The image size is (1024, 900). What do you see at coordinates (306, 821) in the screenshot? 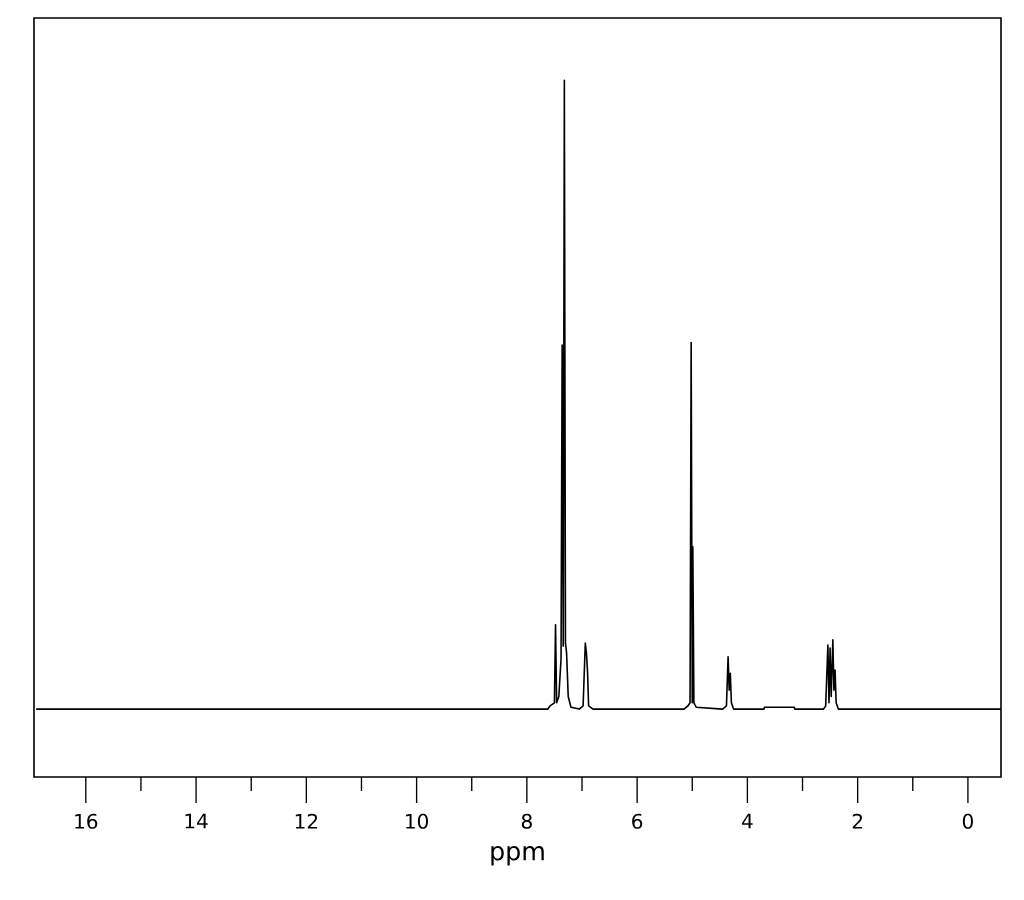
I see `x-tick-label: 12` at bounding box center [306, 821].